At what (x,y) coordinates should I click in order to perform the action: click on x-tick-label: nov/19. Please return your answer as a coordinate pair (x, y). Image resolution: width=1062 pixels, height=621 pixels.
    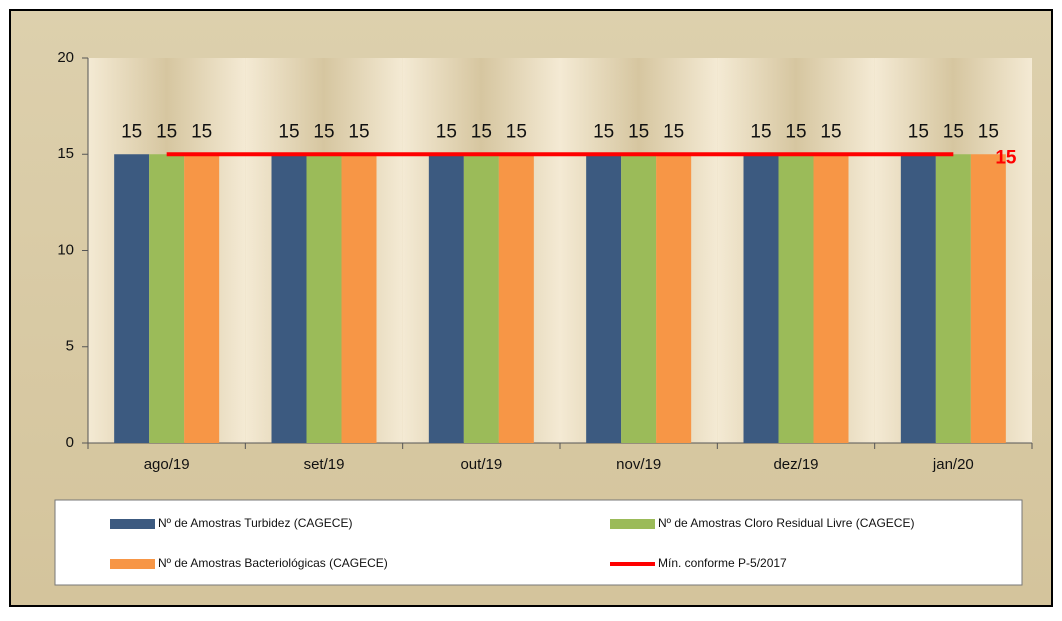
    Looking at the image, I should click on (638, 464).